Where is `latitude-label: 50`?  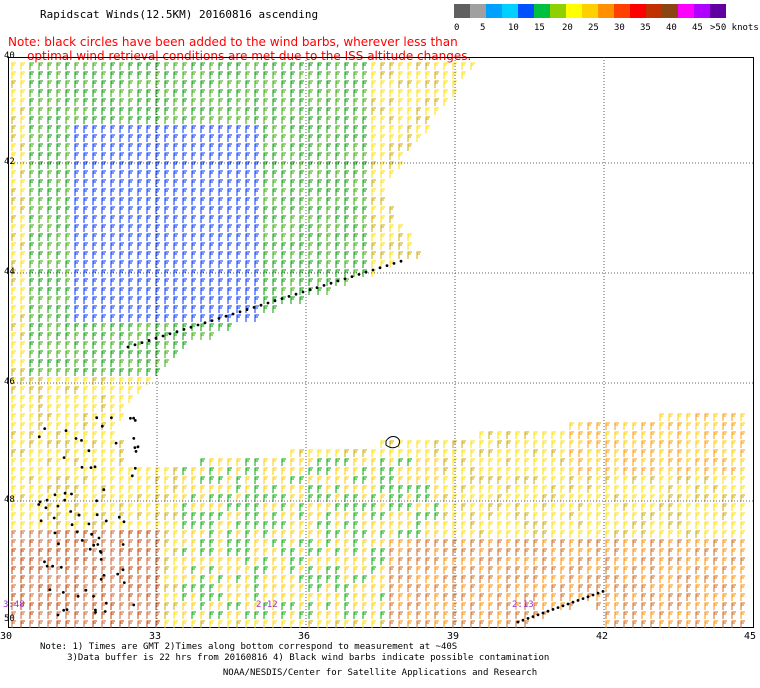
latitude-label: 50 is located at coordinates (9, 619).